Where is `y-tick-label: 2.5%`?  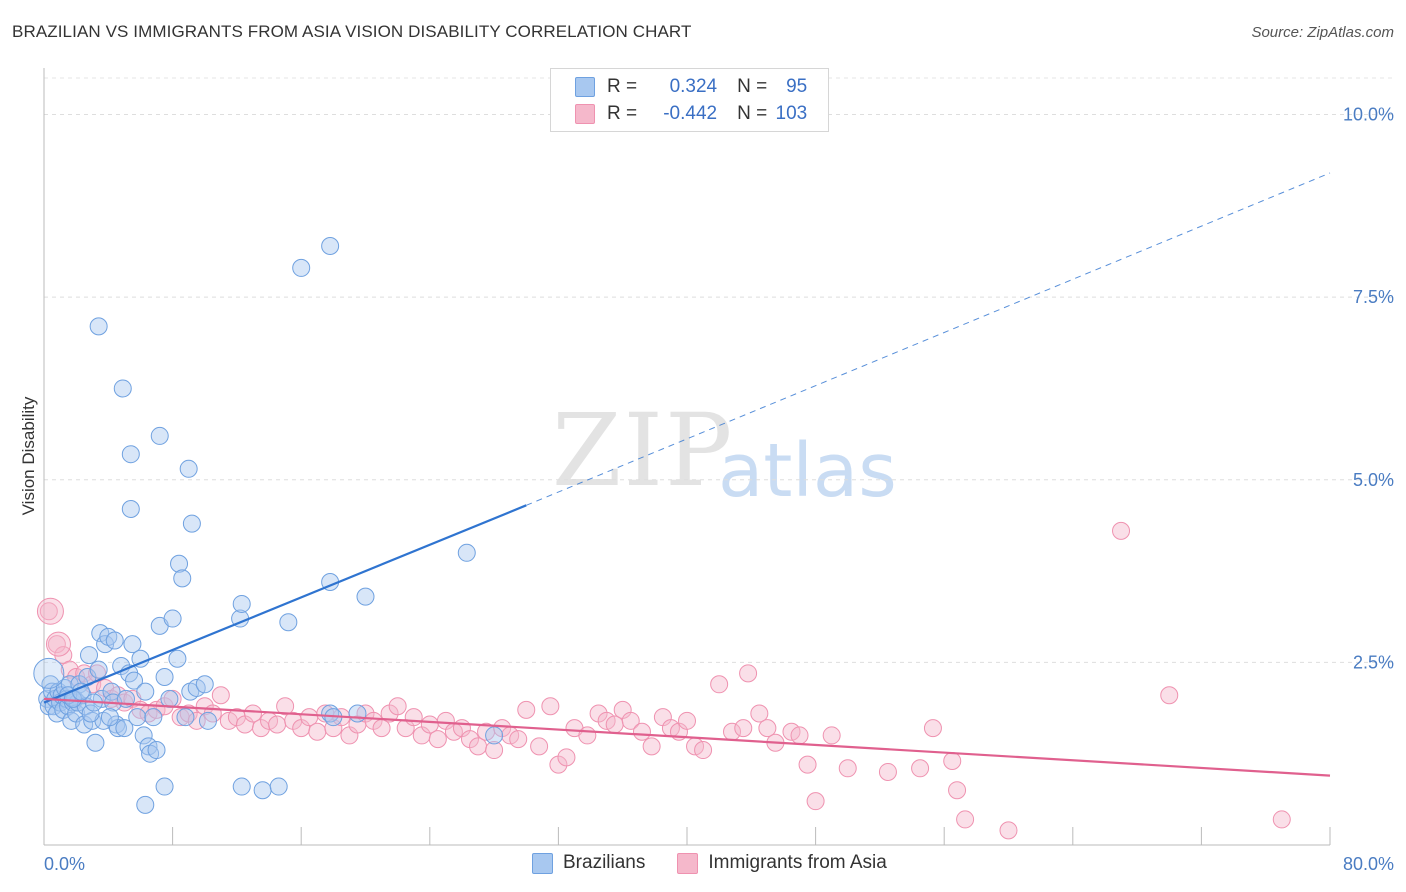
y-tick-label: 2.5% is located at coordinates (1373, 662).